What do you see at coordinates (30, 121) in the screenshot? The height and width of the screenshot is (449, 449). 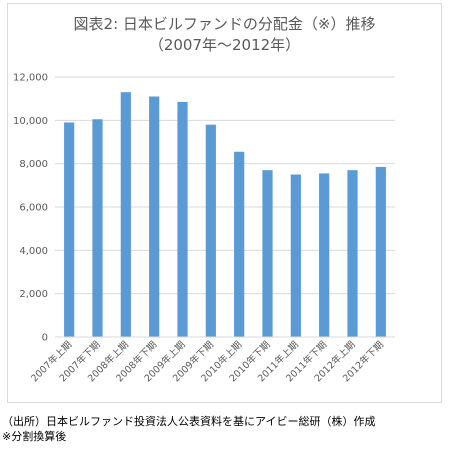 I see `y-tick-label: 10,000` at bounding box center [30, 121].